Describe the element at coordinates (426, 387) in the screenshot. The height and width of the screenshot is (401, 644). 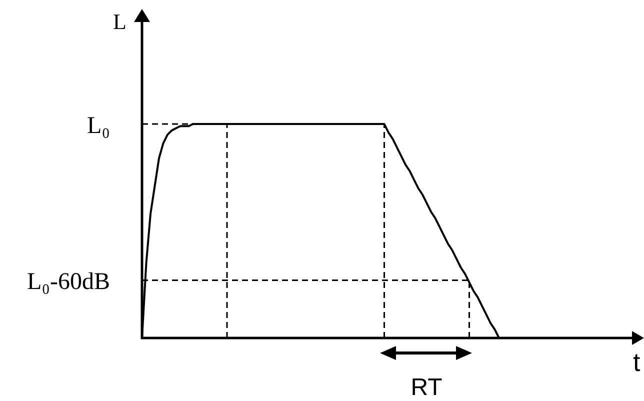
I see `text: RT` at that location.